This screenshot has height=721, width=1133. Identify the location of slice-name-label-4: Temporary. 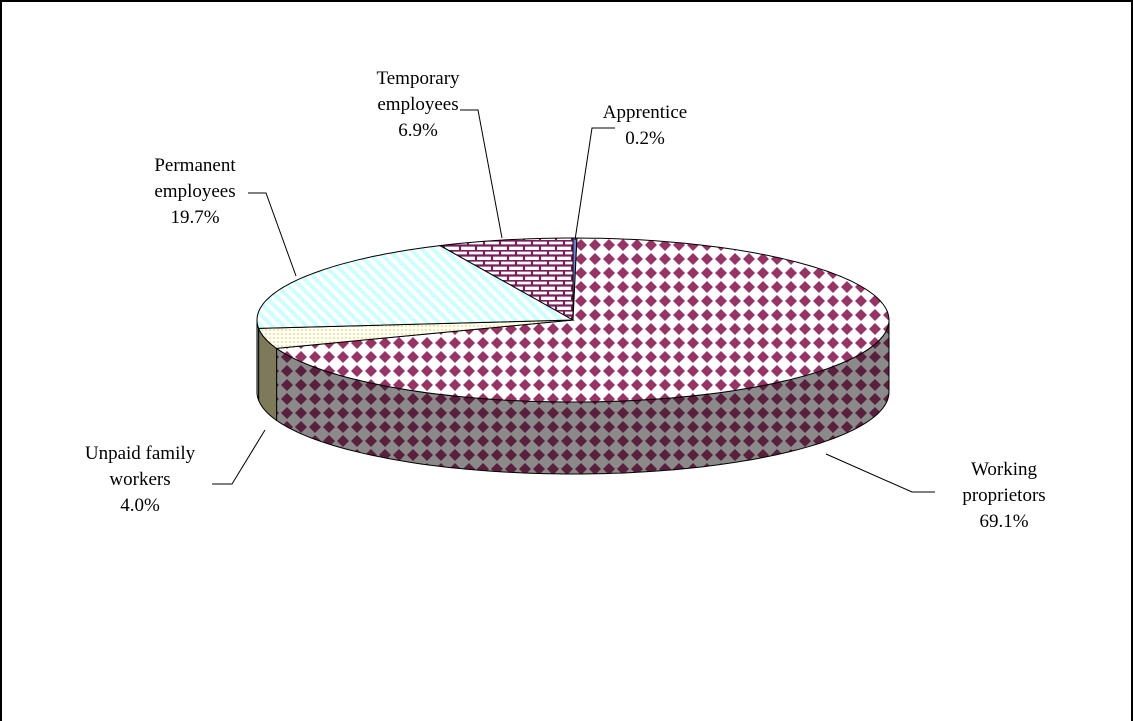
(418, 78).